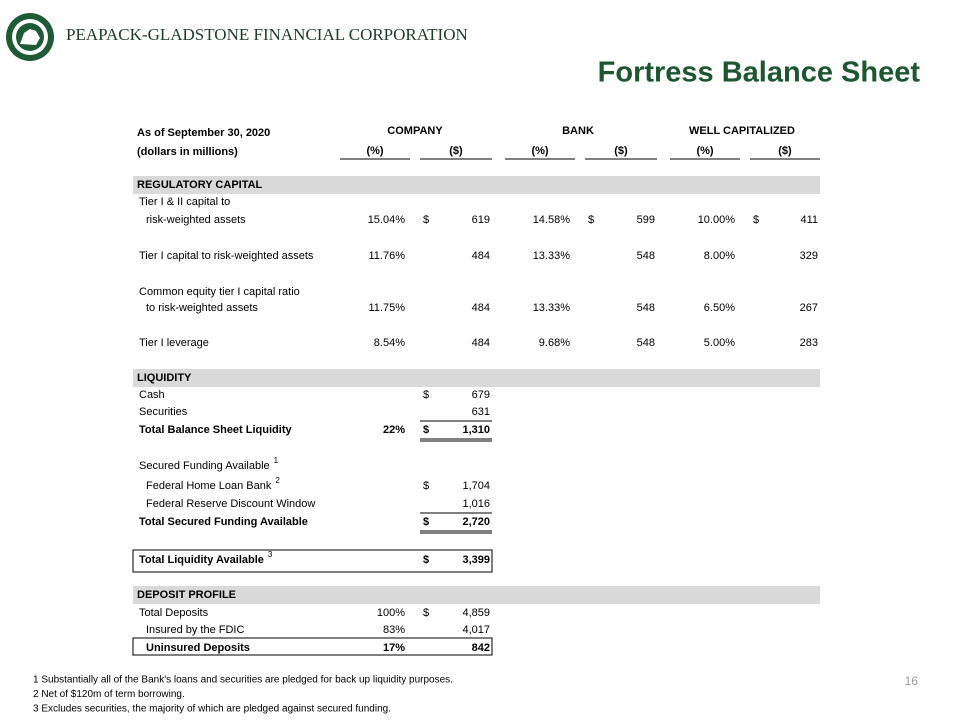 The image size is (960, 720). I want to click on cell-value: 4,859, so click(476, 613).